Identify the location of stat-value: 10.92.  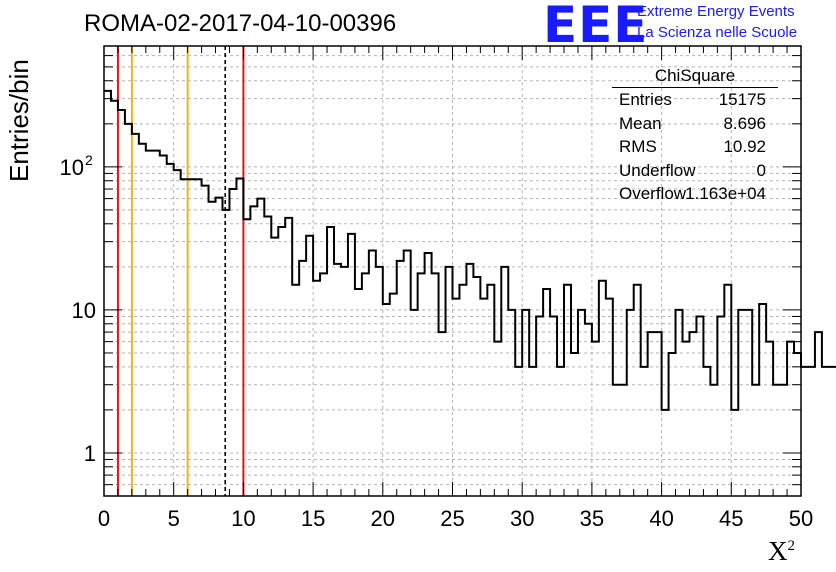
(744, 146).